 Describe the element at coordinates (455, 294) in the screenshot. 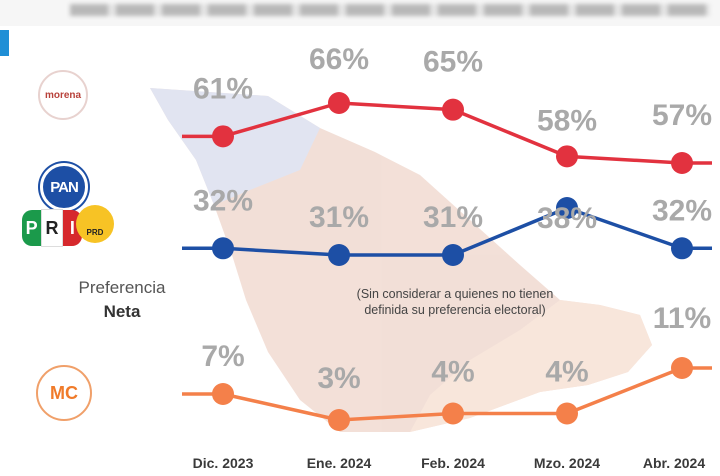

I see `footnote-line1: (Sin considerar a quienes no tienen` at that location.